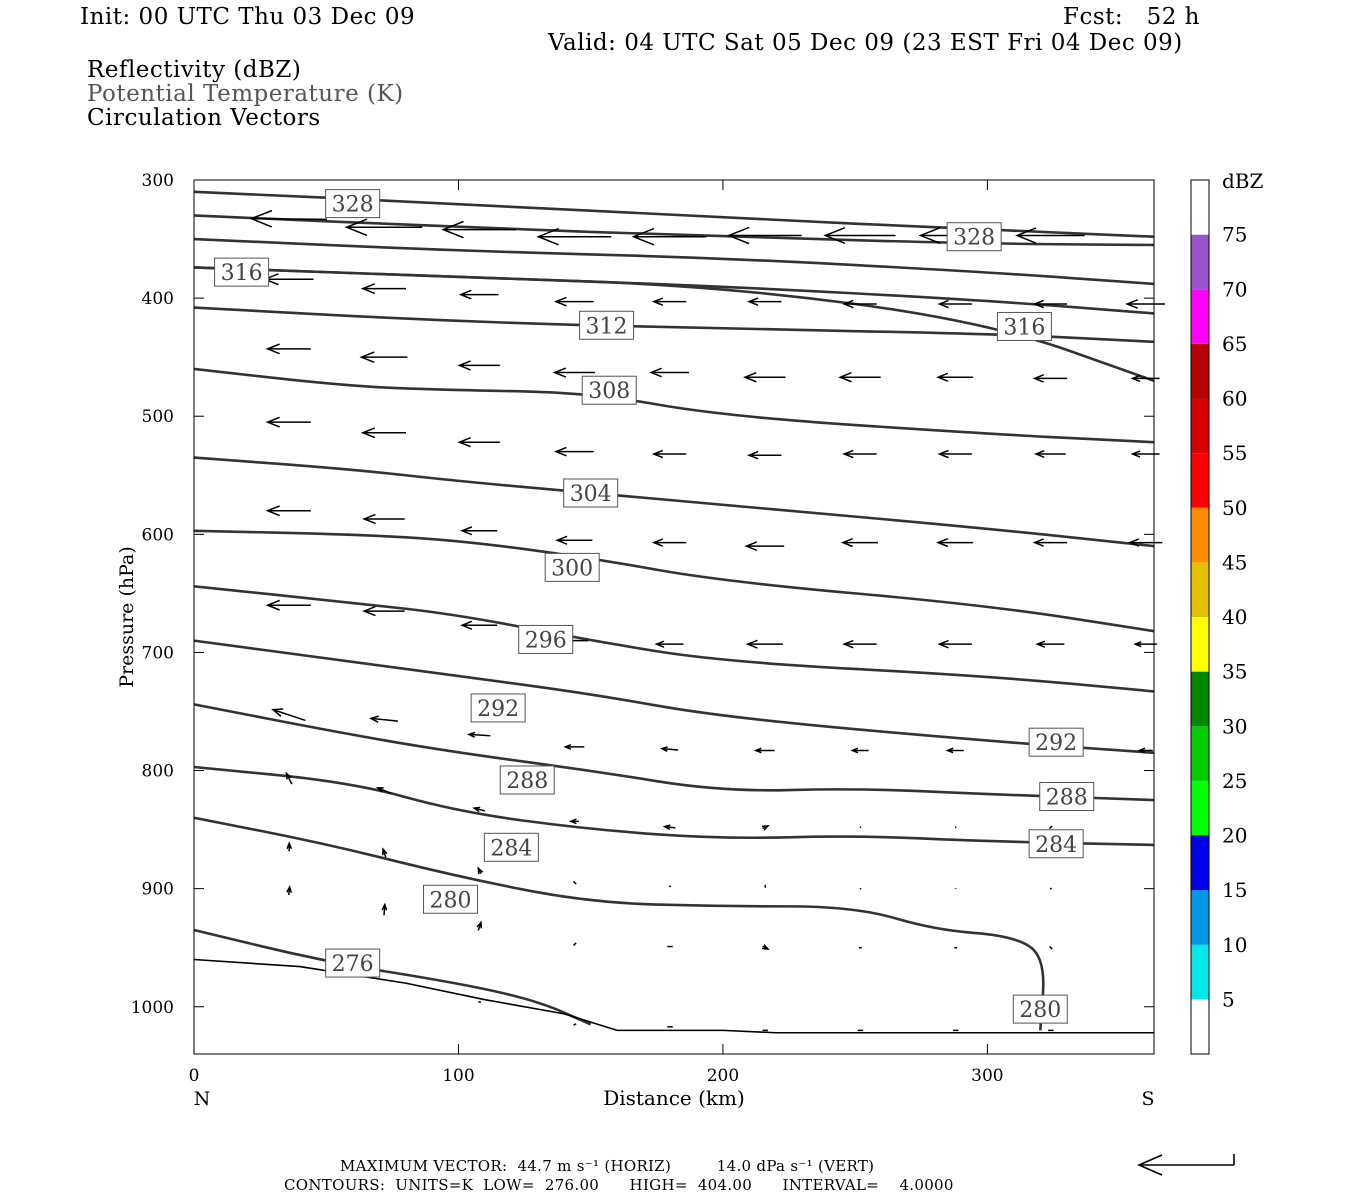 This screenshot has width=1350, height=1200. I want to click on colorbar-level-label: 15, so click(1234, 890).